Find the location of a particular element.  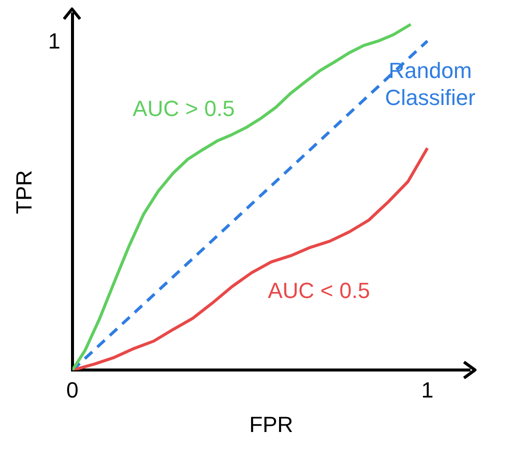

x-tick-label: 0 is located at coordinates (72, 389).